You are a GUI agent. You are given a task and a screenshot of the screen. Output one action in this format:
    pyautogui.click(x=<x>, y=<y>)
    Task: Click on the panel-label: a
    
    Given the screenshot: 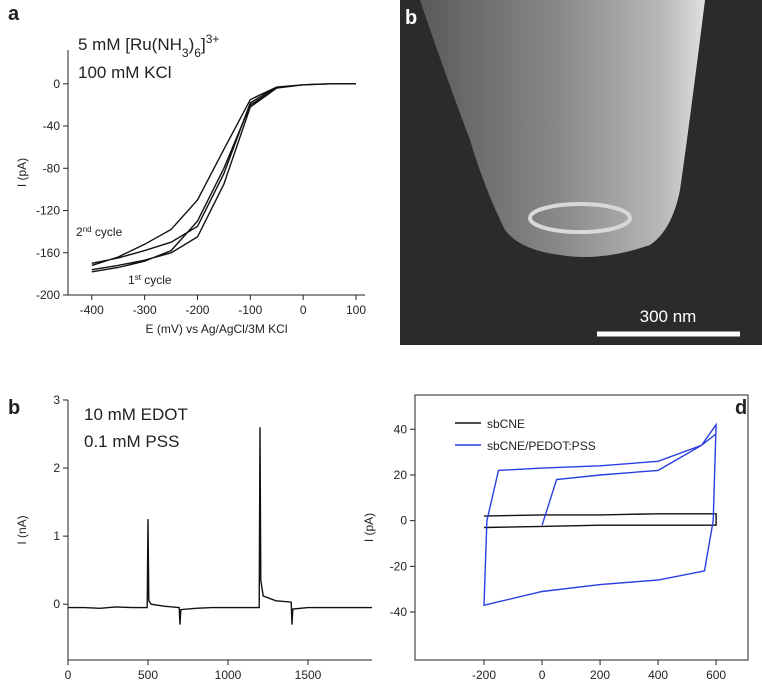 What is the action you would take?
    pyautogui.click(x=14, y=14)
    